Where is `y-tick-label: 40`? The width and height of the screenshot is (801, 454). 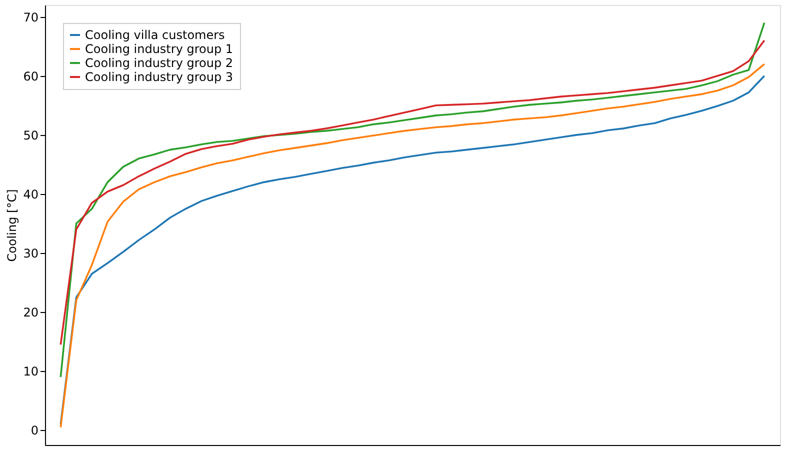
y-tick-label: 40 is located at coordinates (30, 194).